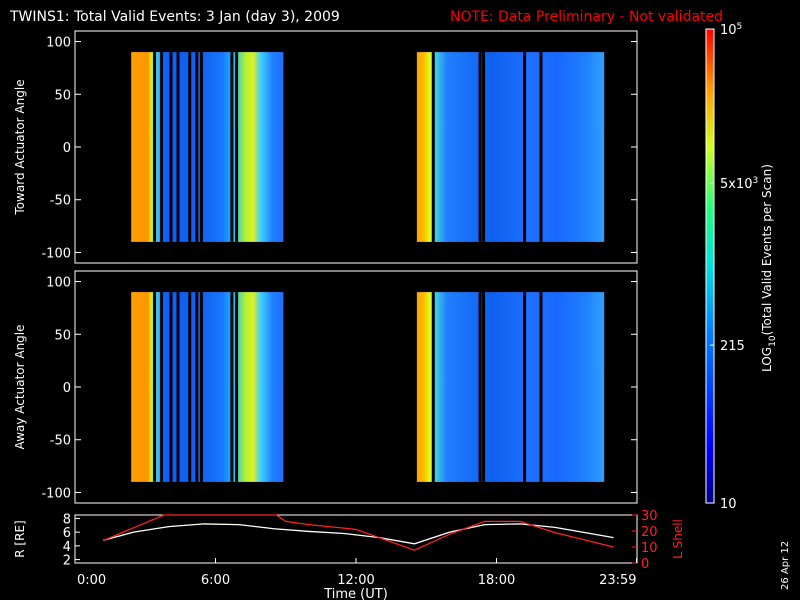 This screenshot has height=600, width=800. Describe the element at coordinates (355, 593) in the screenshot. I see `x-axis-label: Time (UT)` at that location.